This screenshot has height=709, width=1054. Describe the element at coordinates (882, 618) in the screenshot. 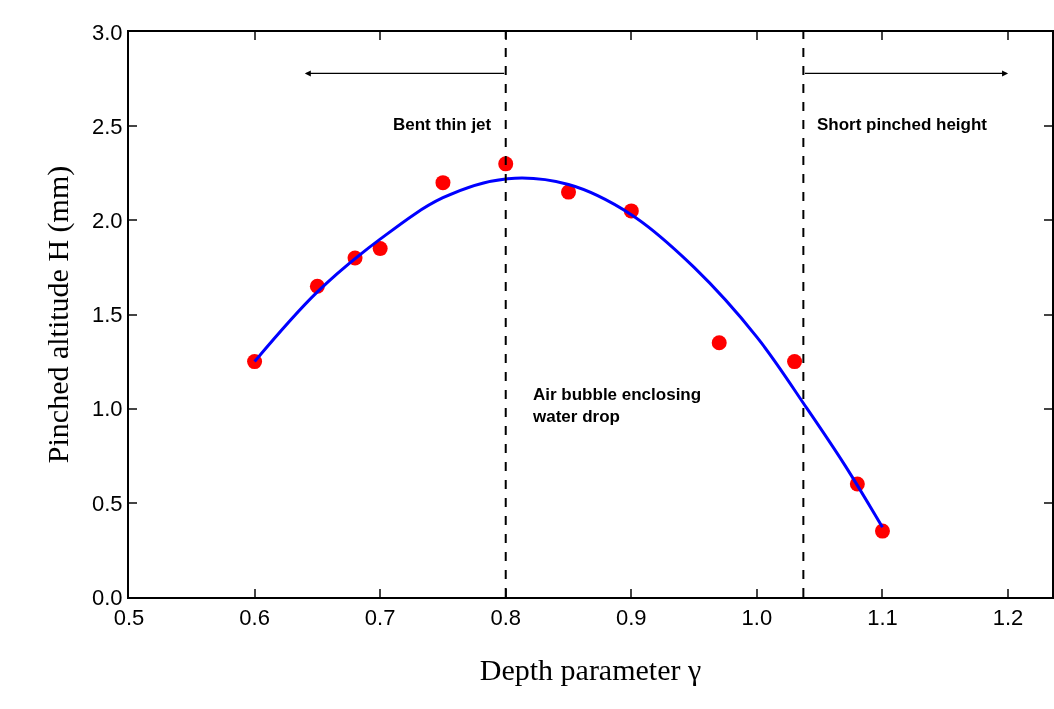

I see `x-tick-label: 1.1` at that location.